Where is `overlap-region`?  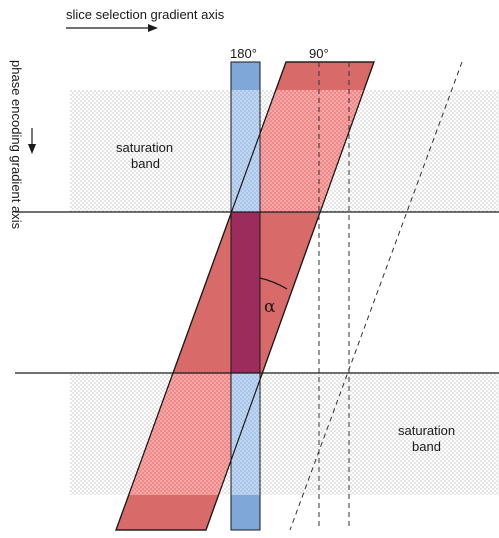
overlap-region is located at coordinates (245, 292).